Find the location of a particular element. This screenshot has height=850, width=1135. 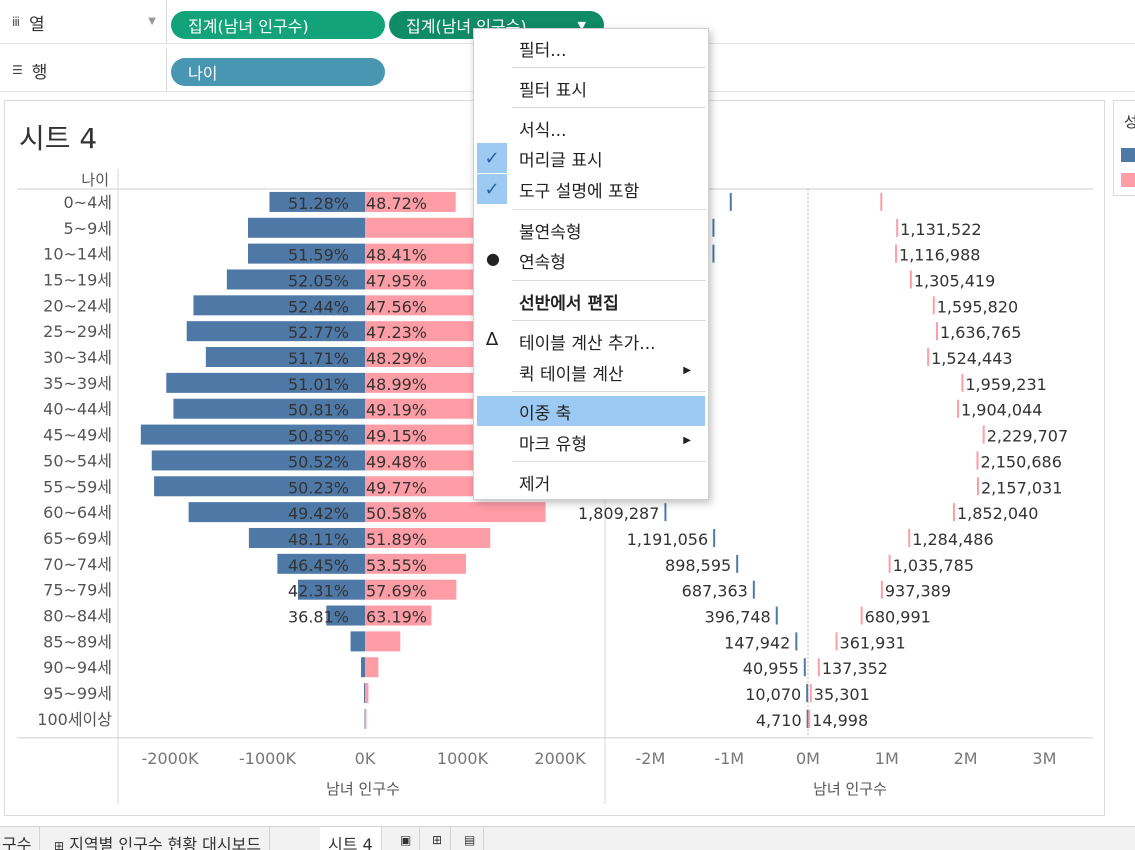

mark-label-male: 10,070 is located at coordinates (773, 694).